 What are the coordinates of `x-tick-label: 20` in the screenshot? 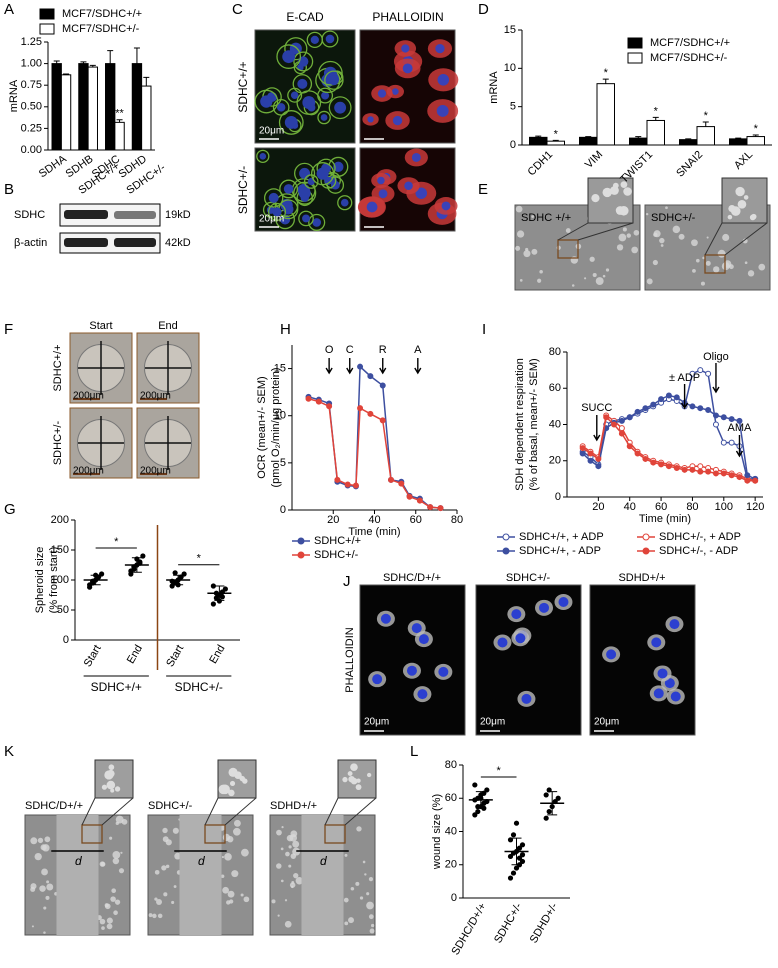 It's located at (333, 520).